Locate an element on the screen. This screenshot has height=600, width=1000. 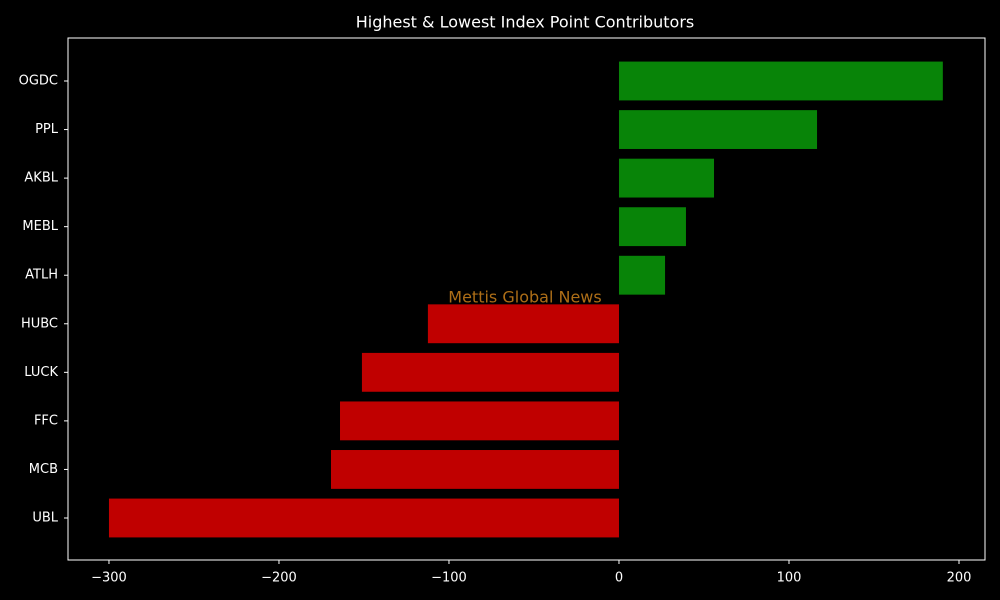
y-tick-label: PPL is located at coordinates (47, 129).